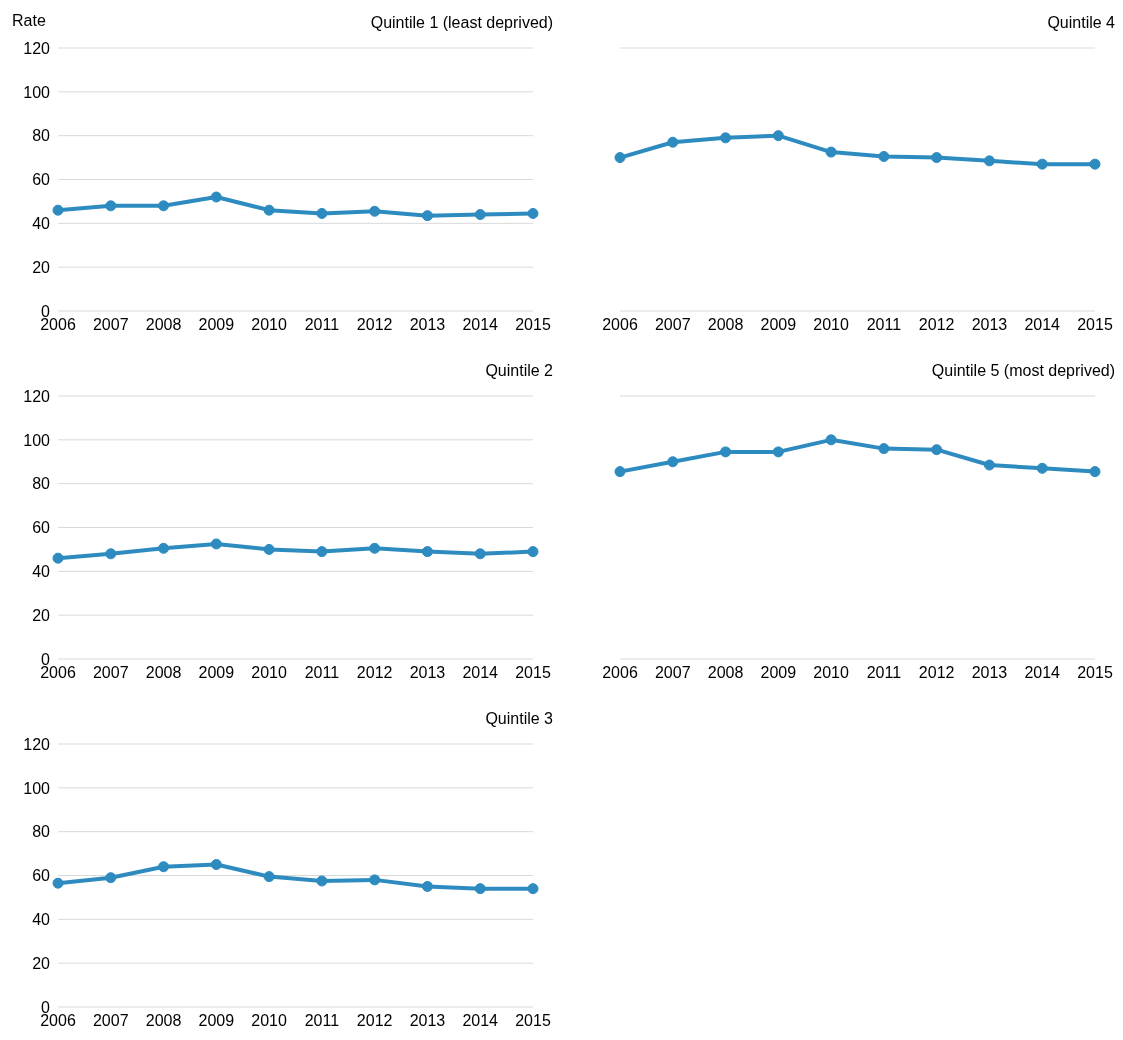 Image resolution: width=1123 pixels, height=1040 pixels. What do you see at coordinates (1081, 23) in the screenshot?
I see `chart-title: Quintile 4` at bounding box center [1081, 23].